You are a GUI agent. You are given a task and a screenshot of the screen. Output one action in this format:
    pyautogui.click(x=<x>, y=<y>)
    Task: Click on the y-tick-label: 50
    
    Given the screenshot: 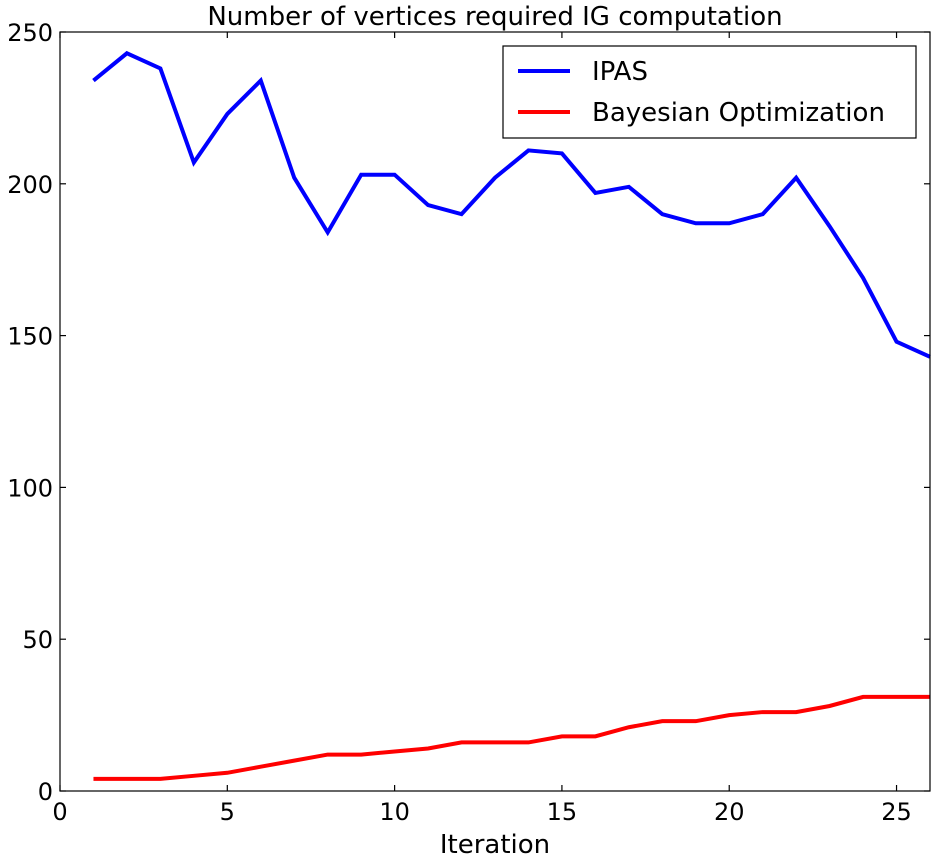 What is the action you would take?
    pyautogui.click(x=37, y=640)
    